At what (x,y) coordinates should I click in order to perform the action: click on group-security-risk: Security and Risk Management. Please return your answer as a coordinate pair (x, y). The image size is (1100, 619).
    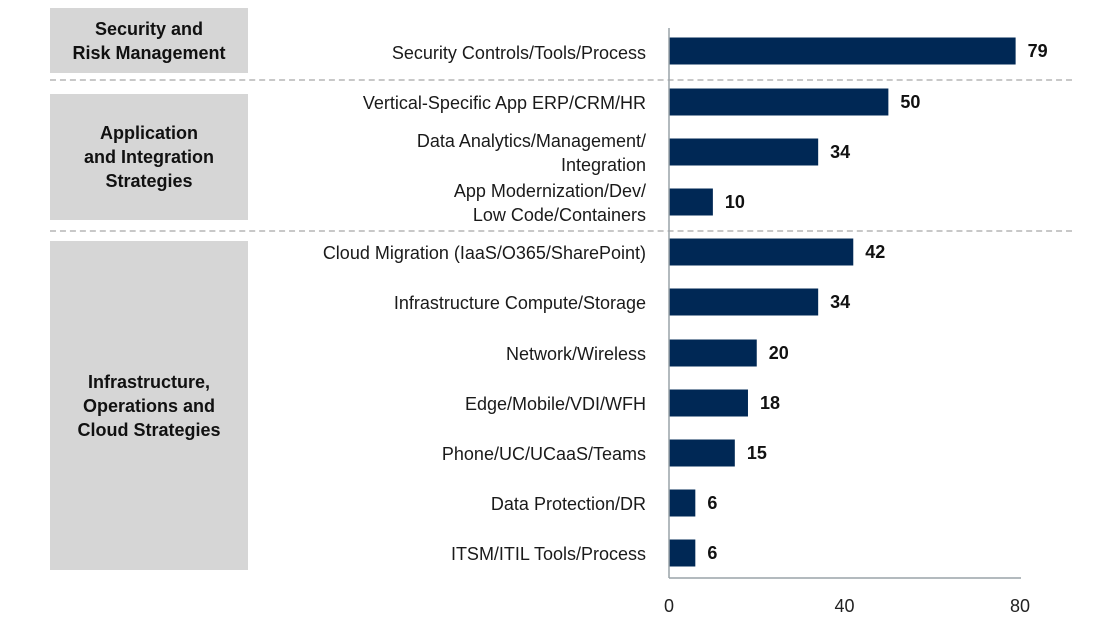
    Looking at the image, I should click on (149, 40).